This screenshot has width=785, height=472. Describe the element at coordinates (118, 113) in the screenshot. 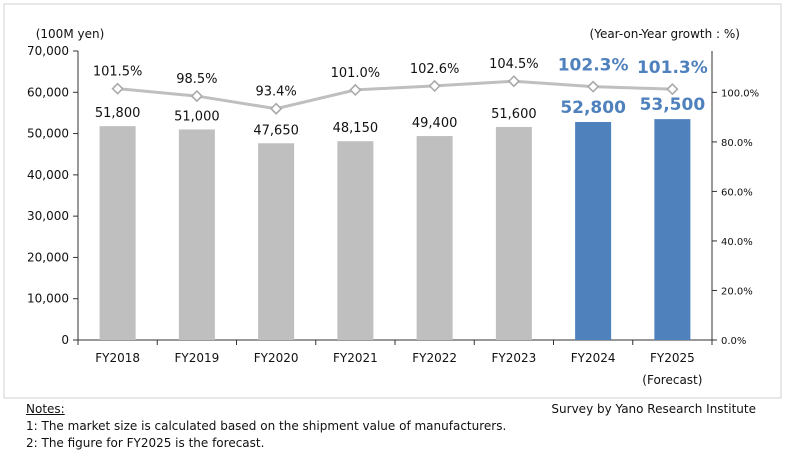

I see `bar-value-label: 51,800` at that location.